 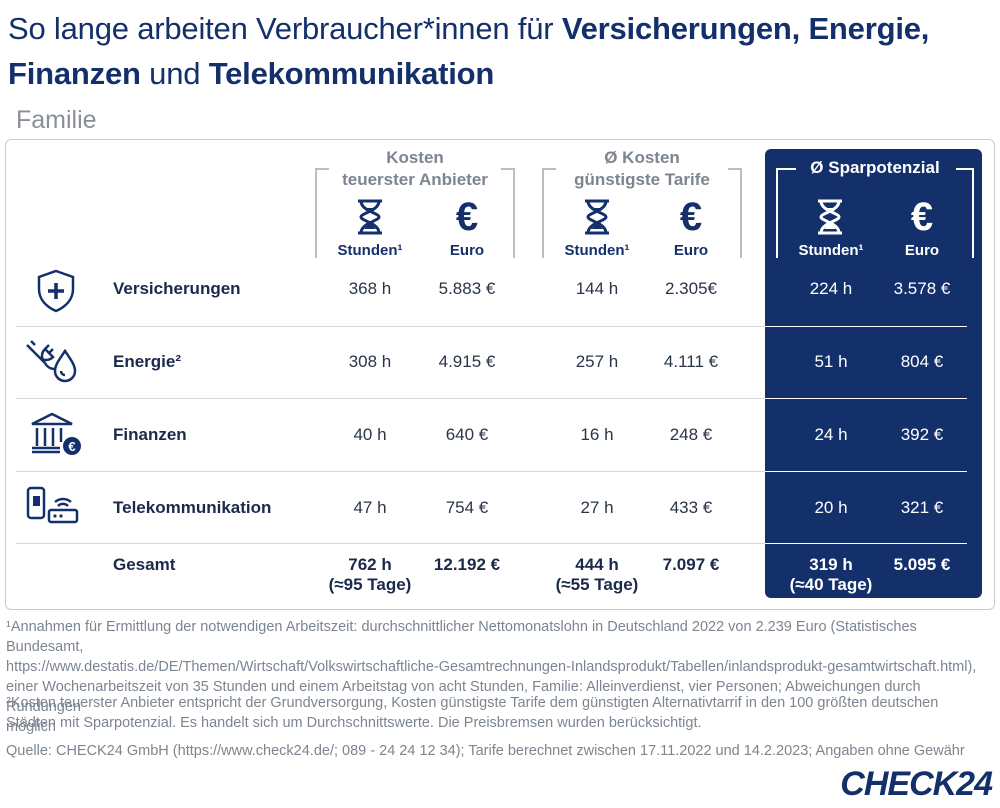 I want to click on phone-router-icon, so click(x=52, y=505).